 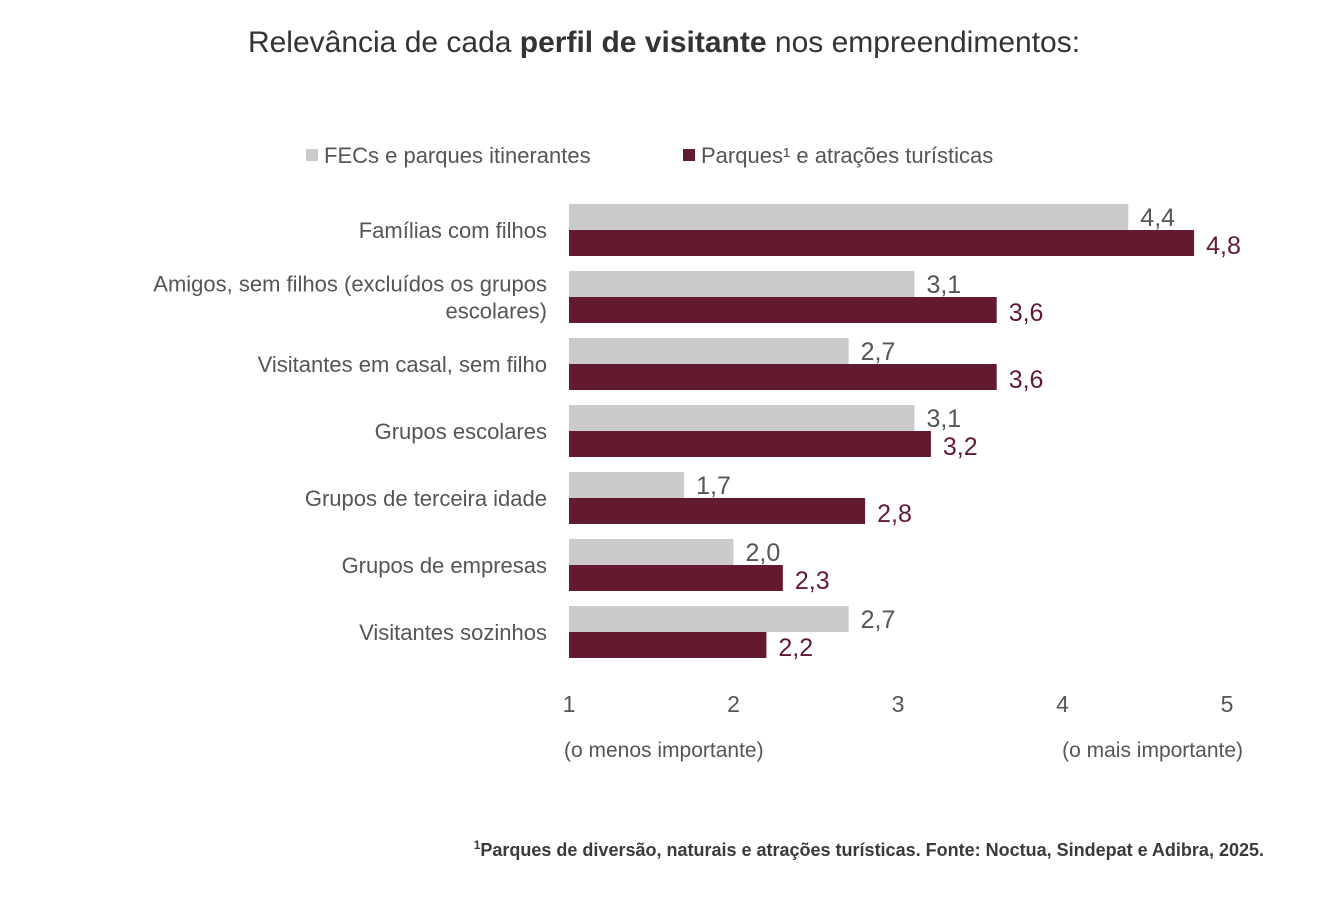 What do you see at coordinates (426, 498) in the screenshot?
I see `category-label-4: Grupos de terceira idade` at bounding box center [426, 498].